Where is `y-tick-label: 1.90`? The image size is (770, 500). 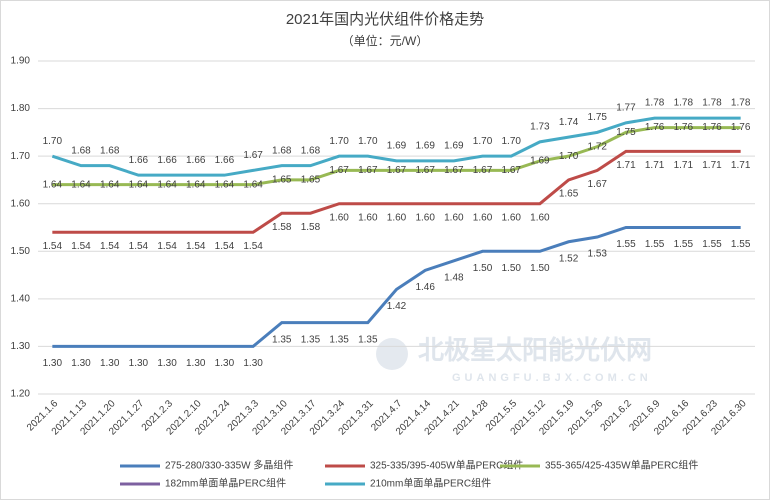 y-tick-label: 1.90 is located at coordinates (21, 61).